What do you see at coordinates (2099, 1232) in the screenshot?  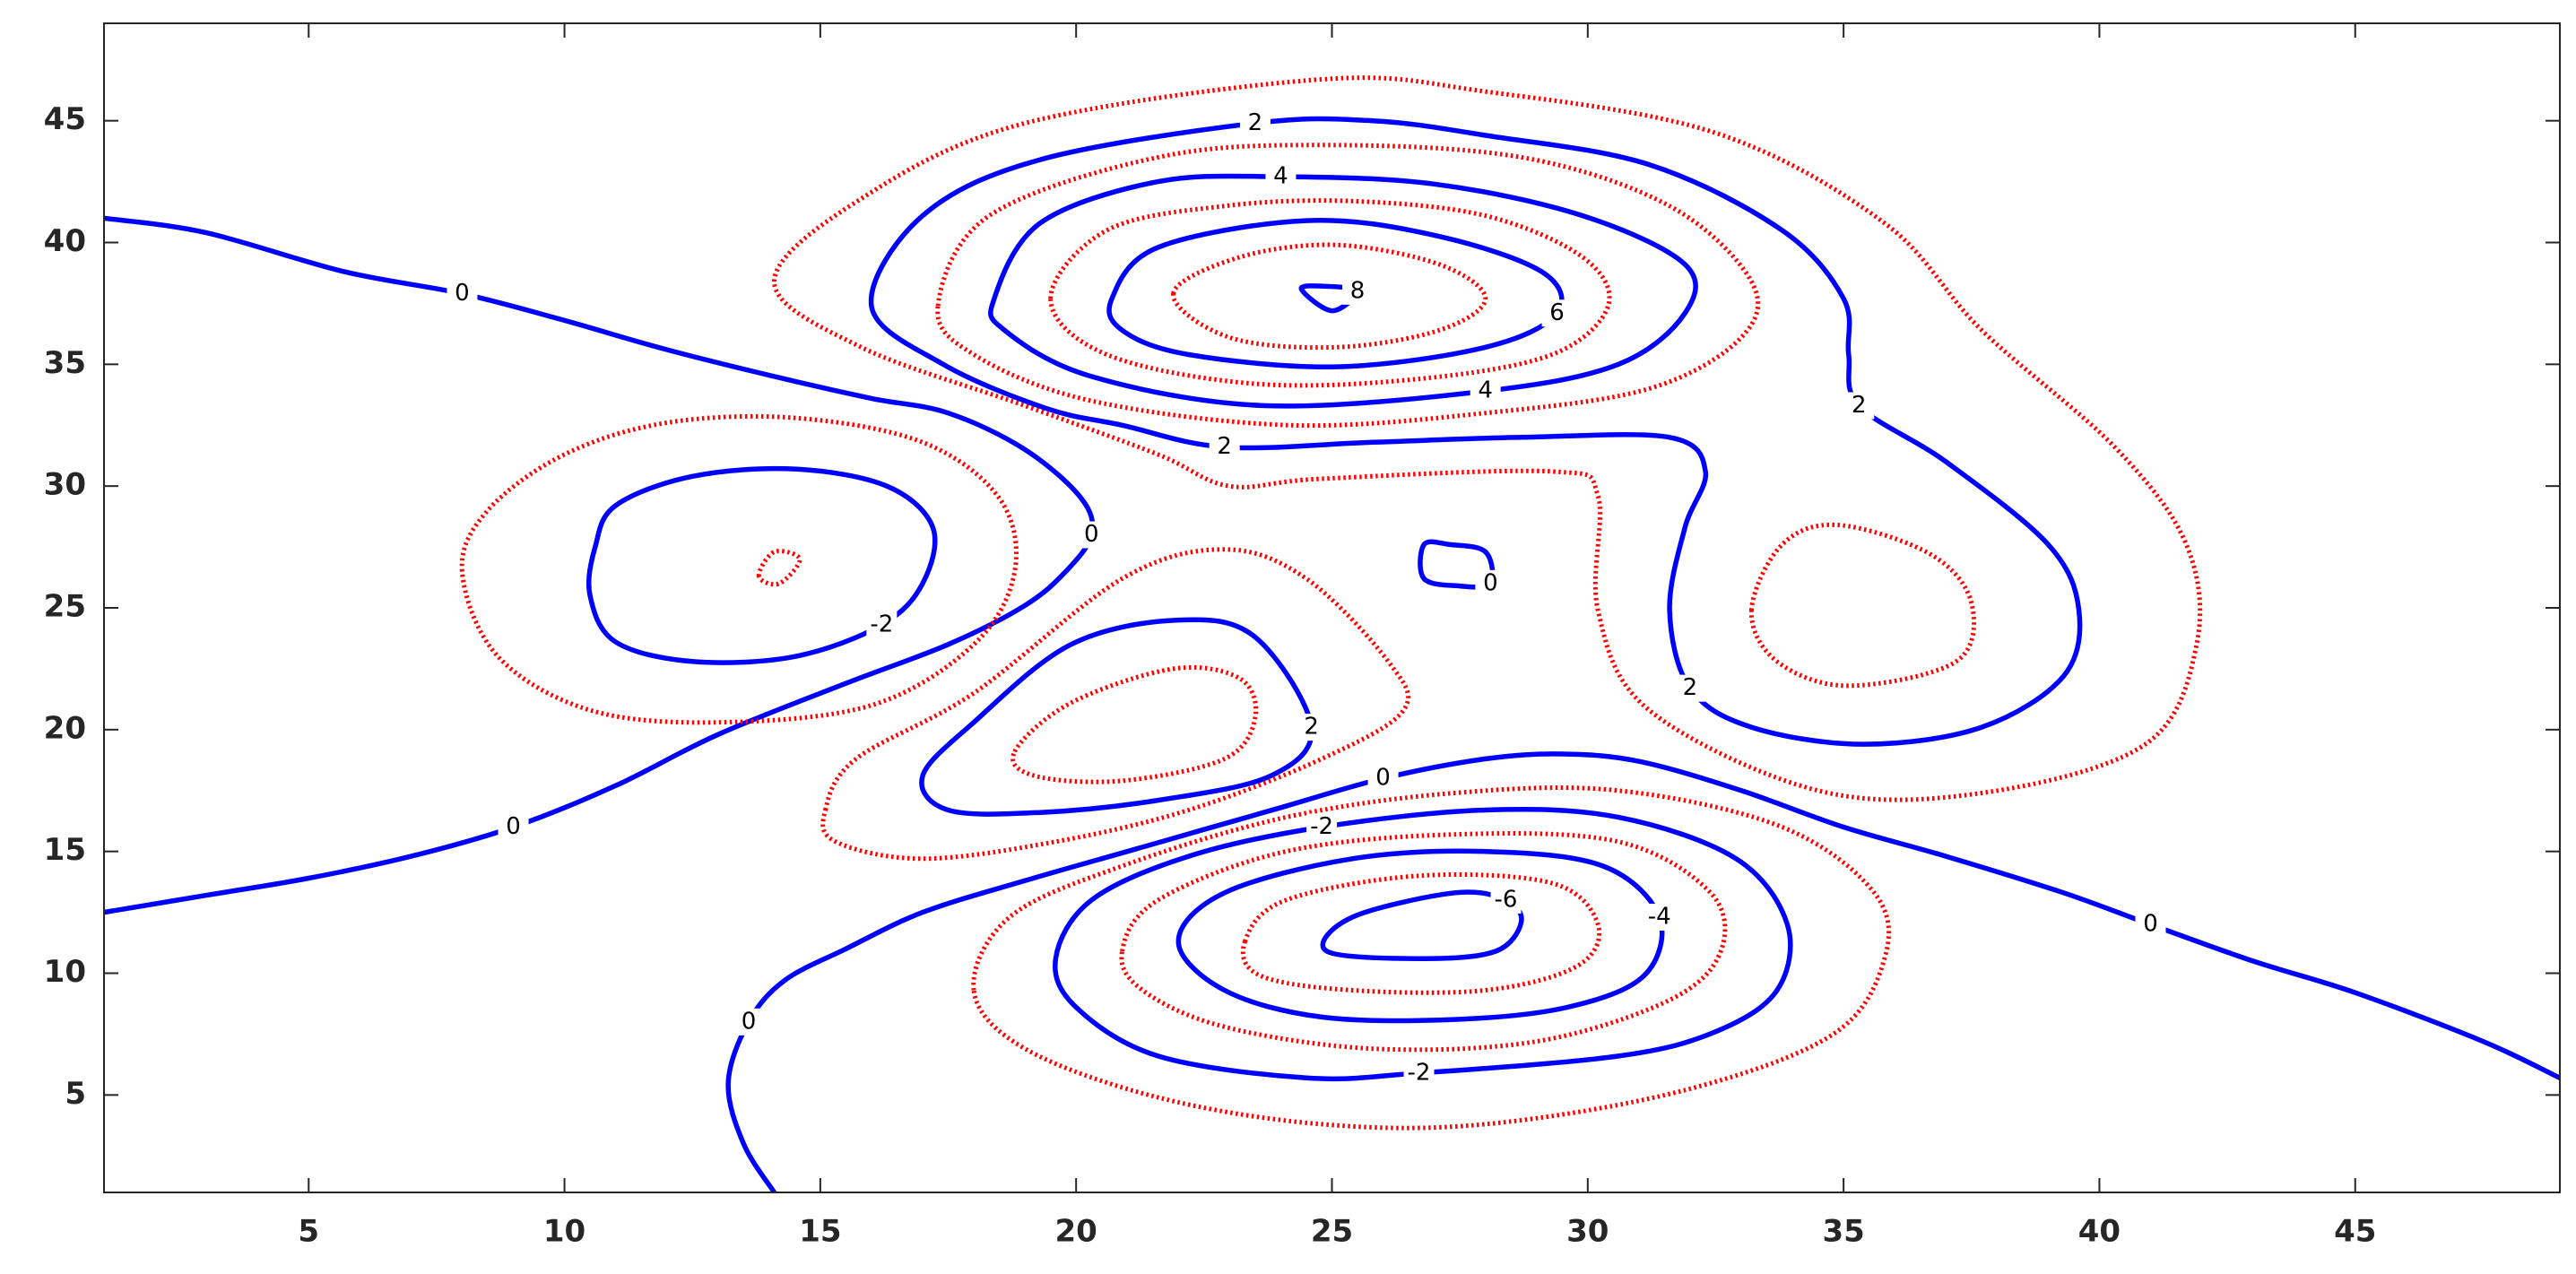 I see `x-tick-label: 40` at bounding box center [2099, 1232].